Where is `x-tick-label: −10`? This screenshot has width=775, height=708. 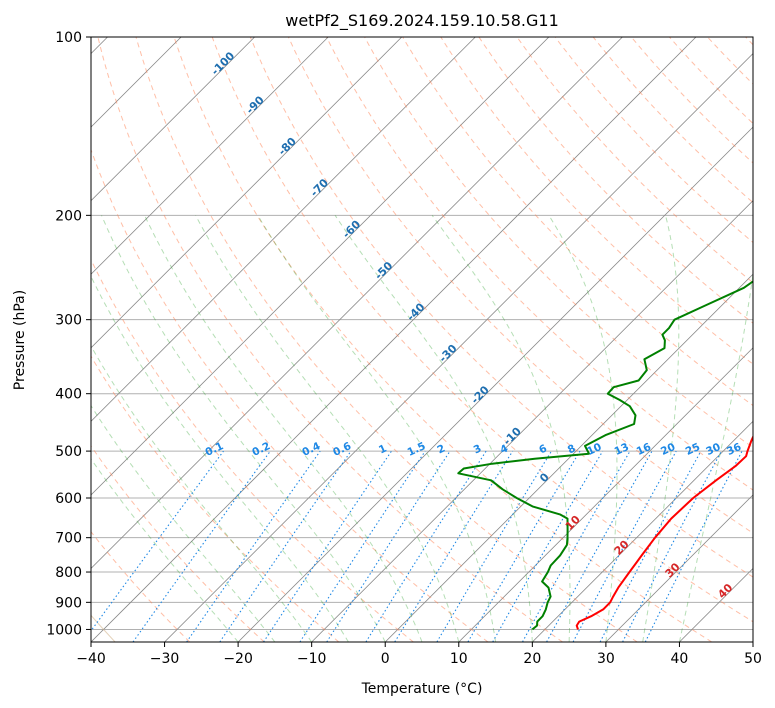 x-tick-label: −10 is located at coordinates (312, 659).